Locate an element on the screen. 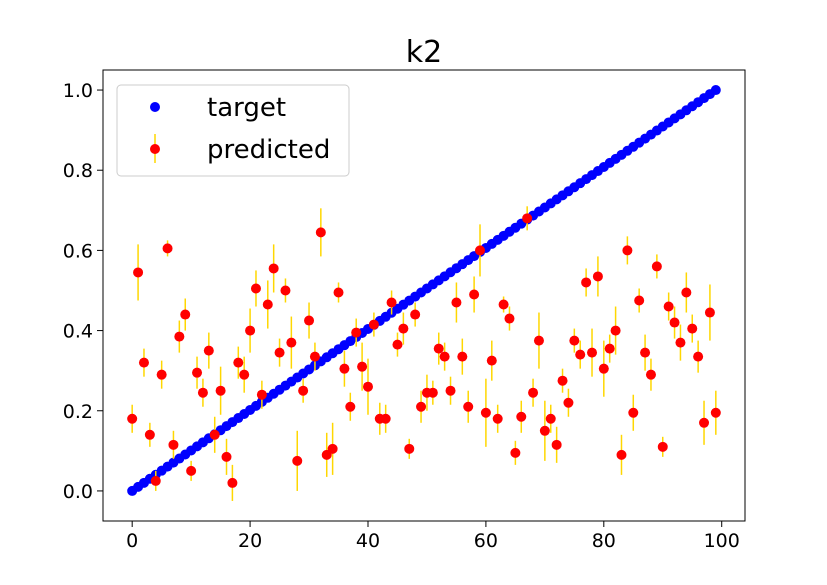 This screenshot has height=585, width=827. y-tick-label: 0.4 is located at coordinates (78, 332).